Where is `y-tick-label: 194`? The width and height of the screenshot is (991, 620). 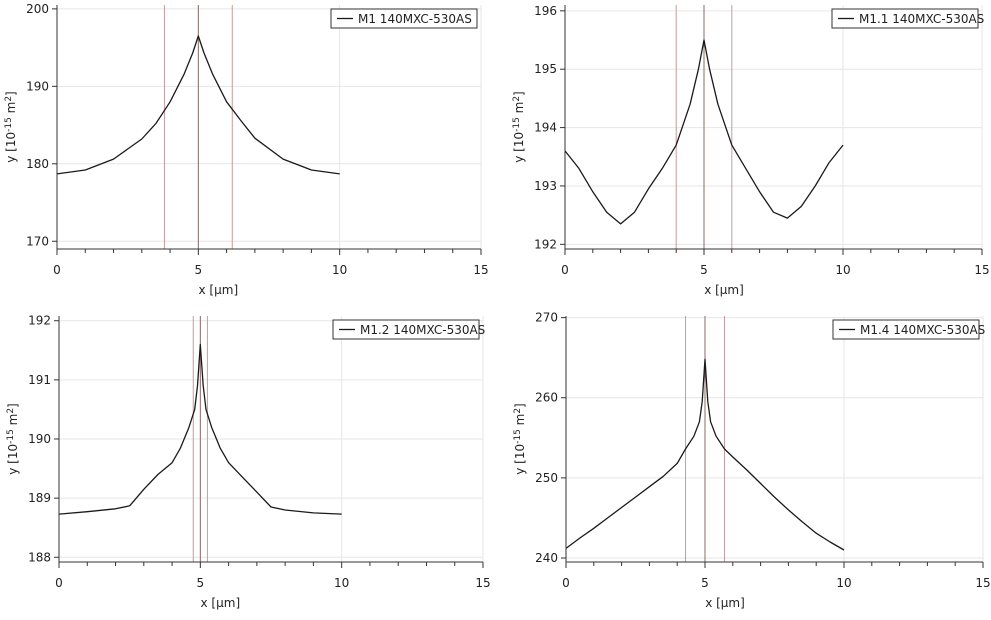 y-tick-label: 194 is located at coordinates (545, 128).